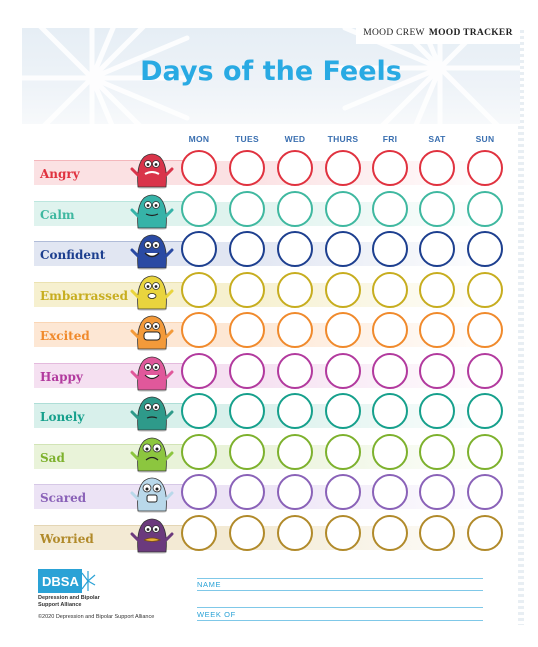 This screenshot has width=538, height=647. I want to click on mood-circle-lonely-fri, so click(390, 411).